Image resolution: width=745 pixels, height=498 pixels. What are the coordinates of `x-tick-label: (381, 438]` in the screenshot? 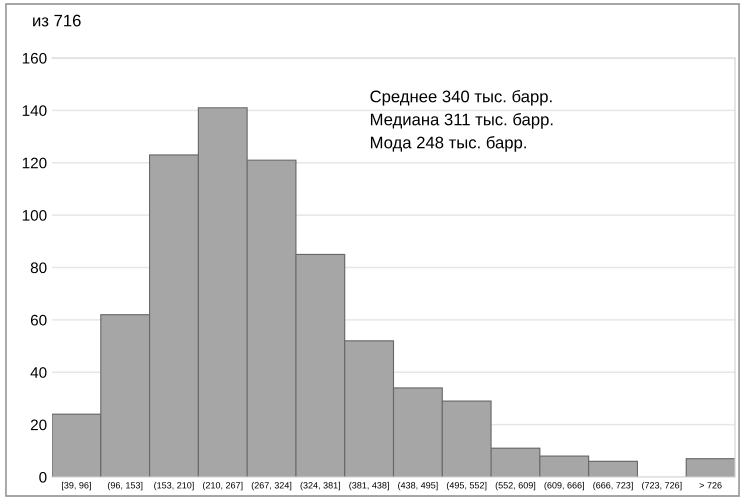 It's located at (369, 486).